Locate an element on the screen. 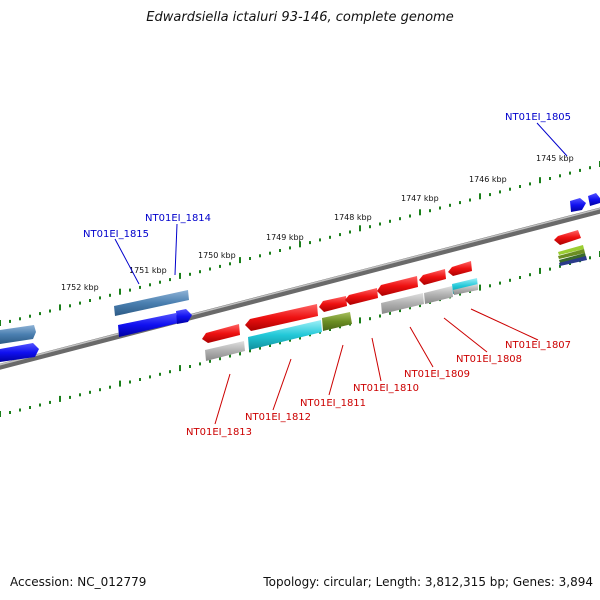  reverse-strand-genes is located at coordinates (394, 295).